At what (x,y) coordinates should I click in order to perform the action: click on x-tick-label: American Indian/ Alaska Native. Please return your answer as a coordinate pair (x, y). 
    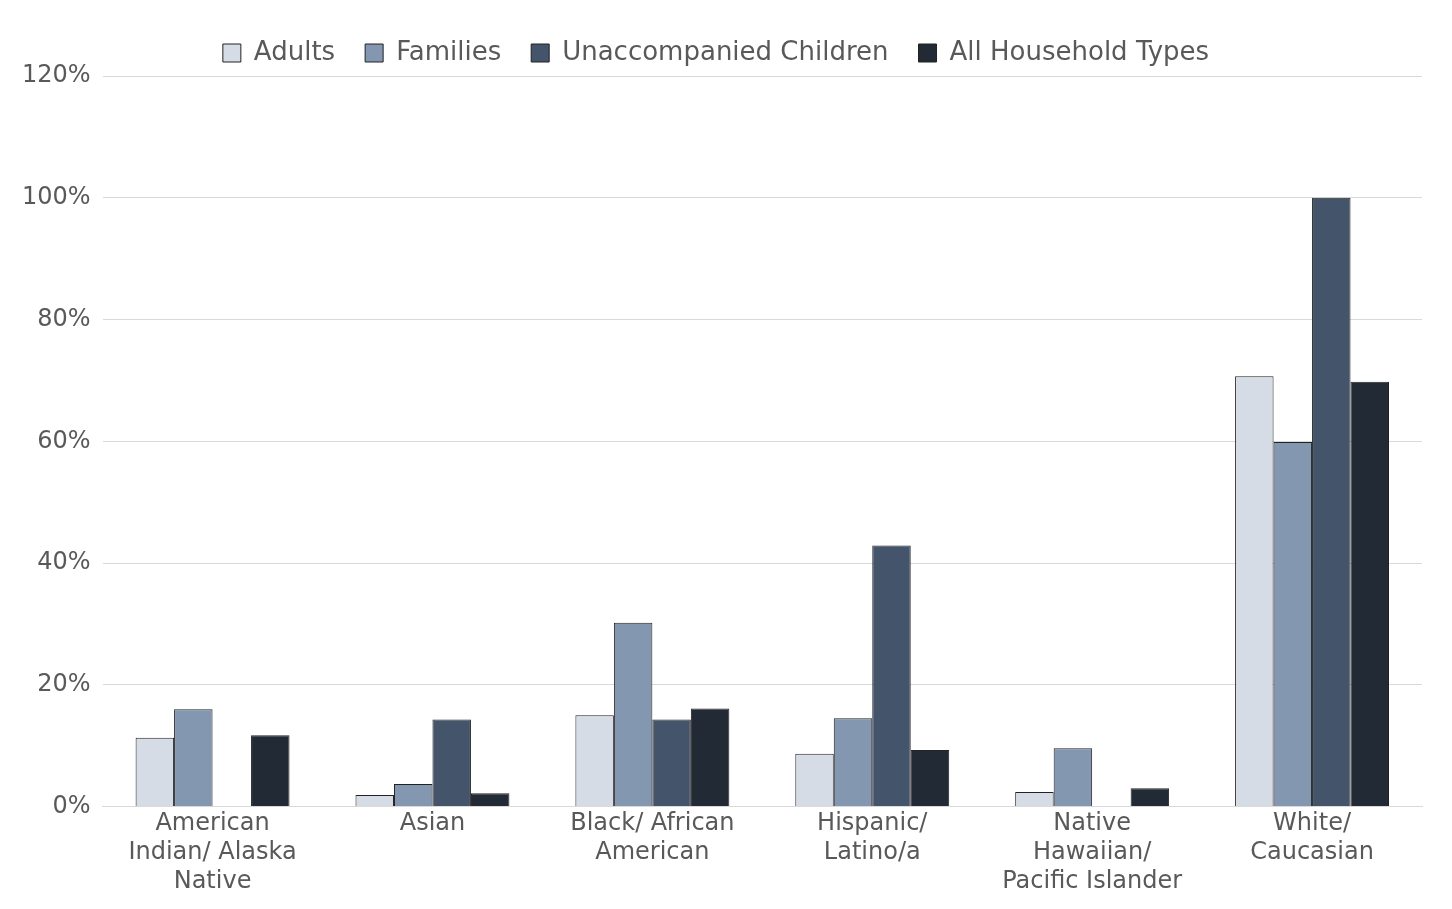
    Looking at the image, I should click on (212, 851).